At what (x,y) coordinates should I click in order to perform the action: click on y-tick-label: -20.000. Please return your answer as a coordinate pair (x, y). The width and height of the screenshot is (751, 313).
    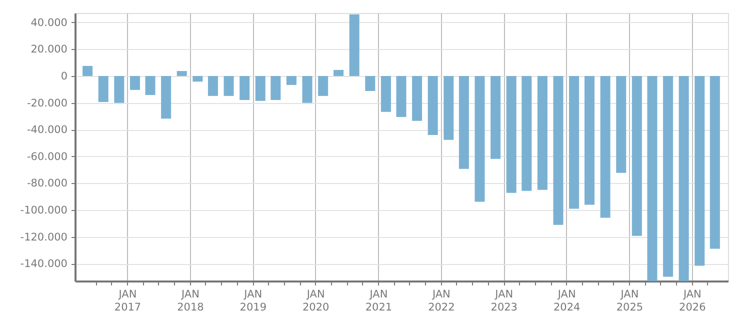
    Looking at the image, I should click on (47, 103).